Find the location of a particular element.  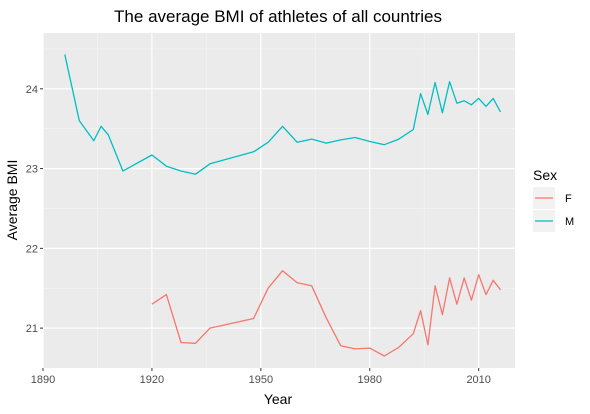

y-axis-title: Average BMI is located at coordinates (12, 200).